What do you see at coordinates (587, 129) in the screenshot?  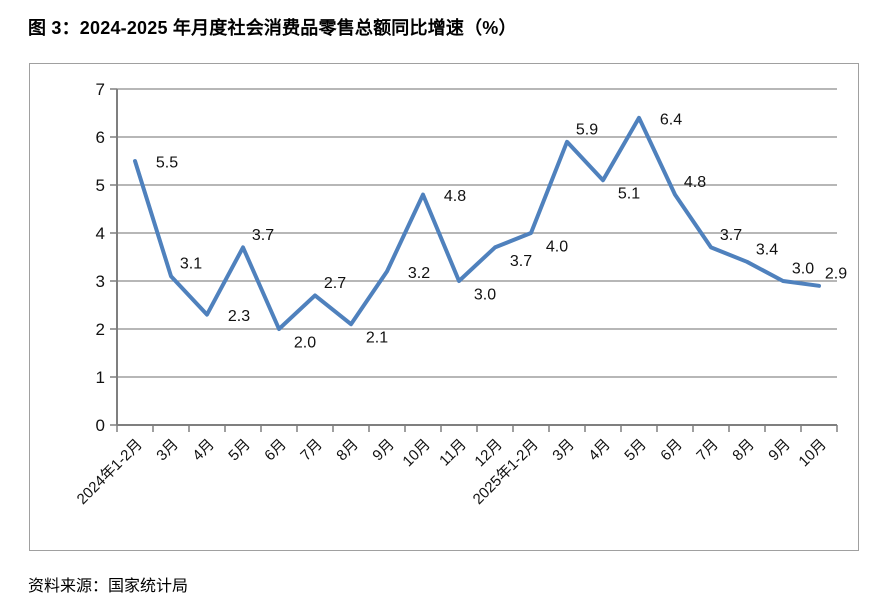 I see `data-label: 5.9` at bounding box center [587, 129].